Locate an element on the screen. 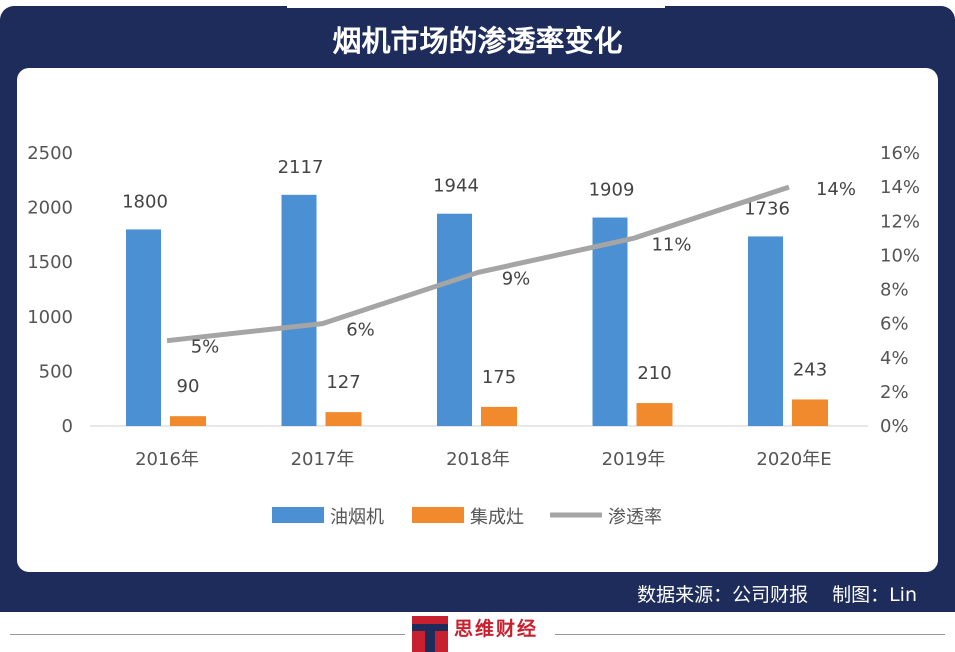  logo-icon is located at coordinates (430, 634).